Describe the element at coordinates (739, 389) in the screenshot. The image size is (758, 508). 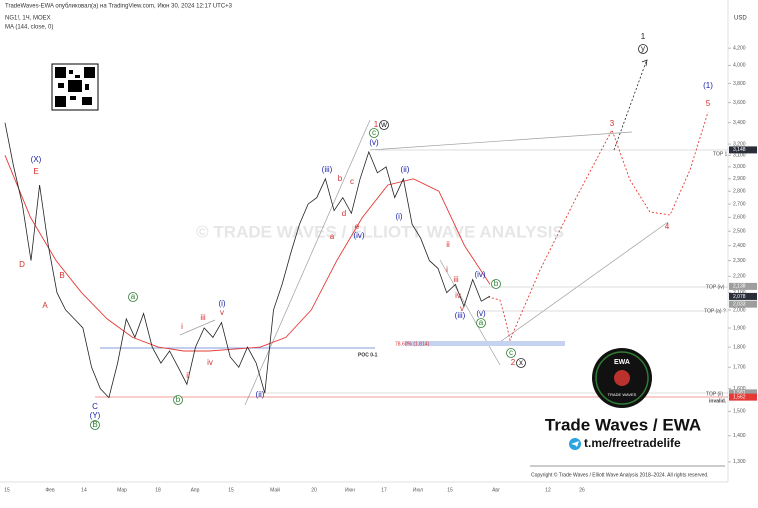
I see `y-tick-label: 1,600` at that location.